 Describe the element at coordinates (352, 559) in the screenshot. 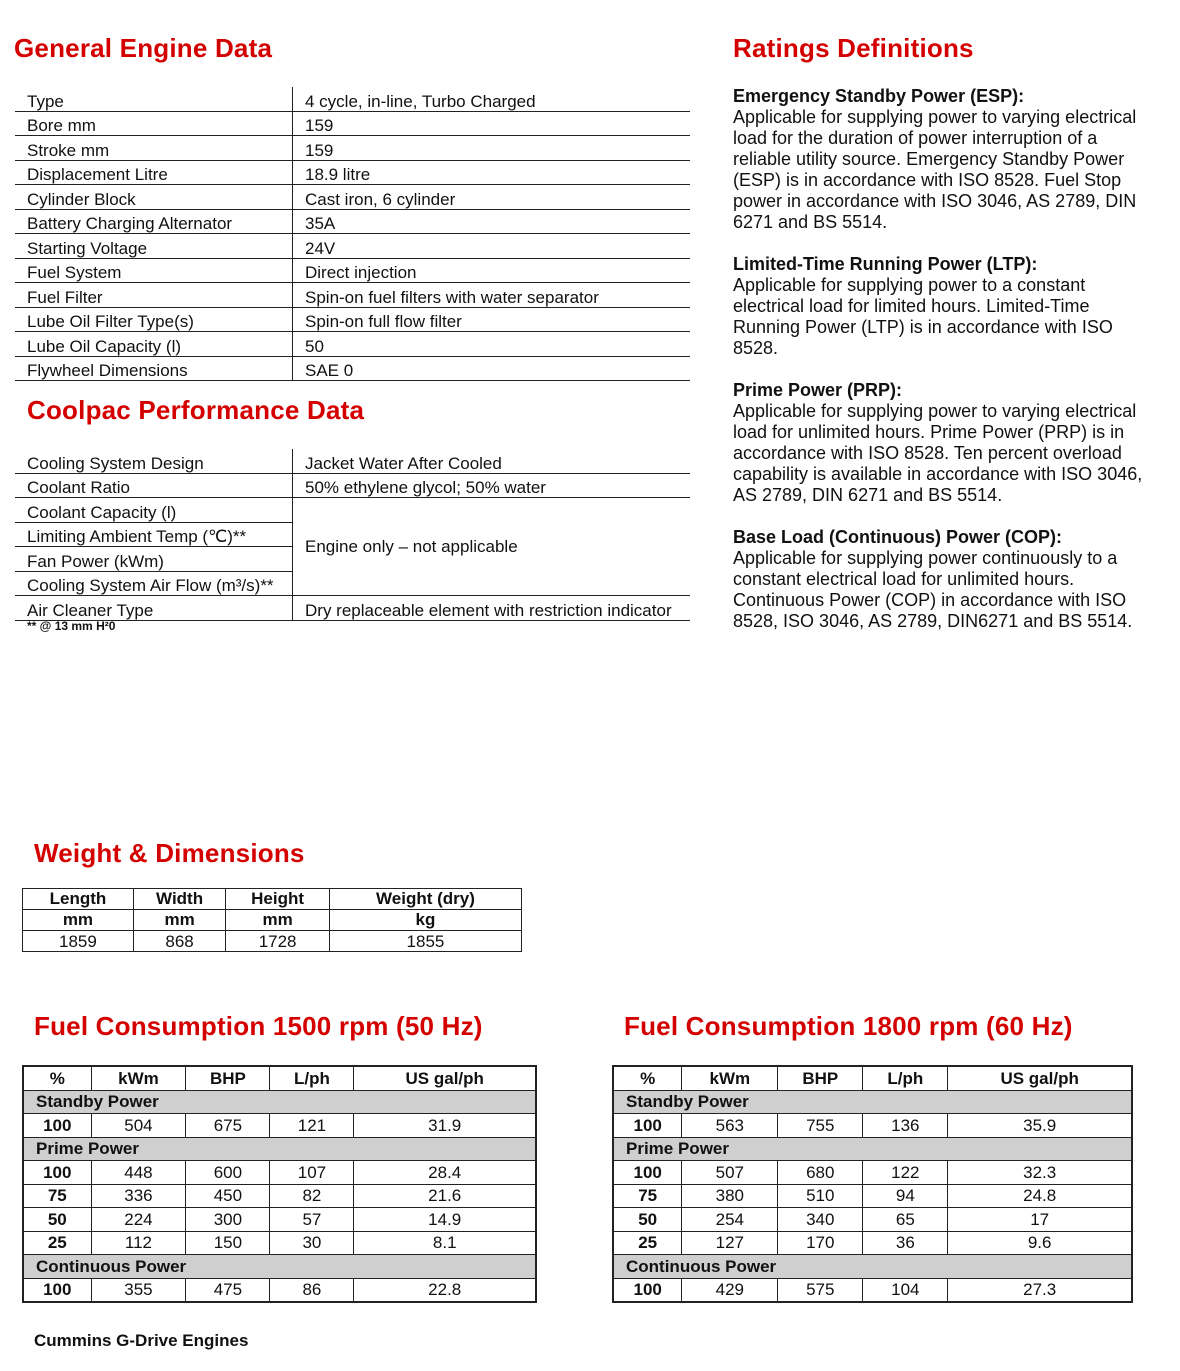

I see `spec-row: Fan Power (kWm)` at that location.